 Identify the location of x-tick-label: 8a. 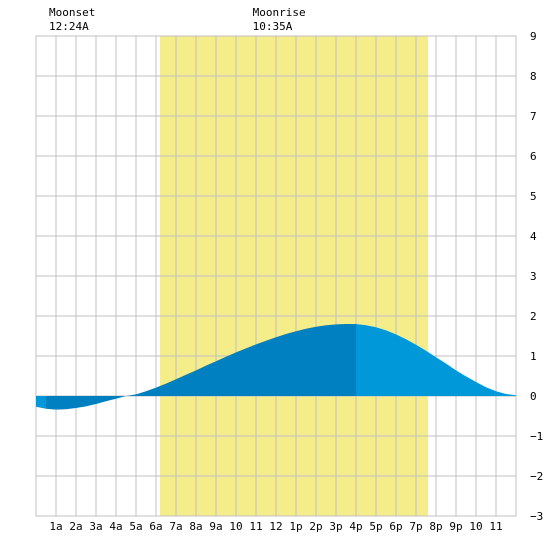
(195, 526).